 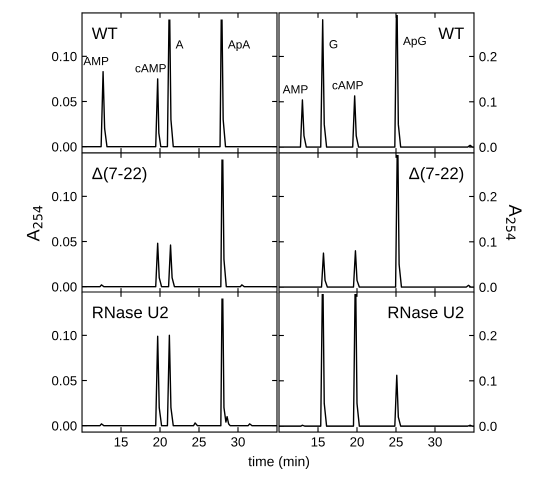 I want to click on annotation: A, so click(x=180, y=44).